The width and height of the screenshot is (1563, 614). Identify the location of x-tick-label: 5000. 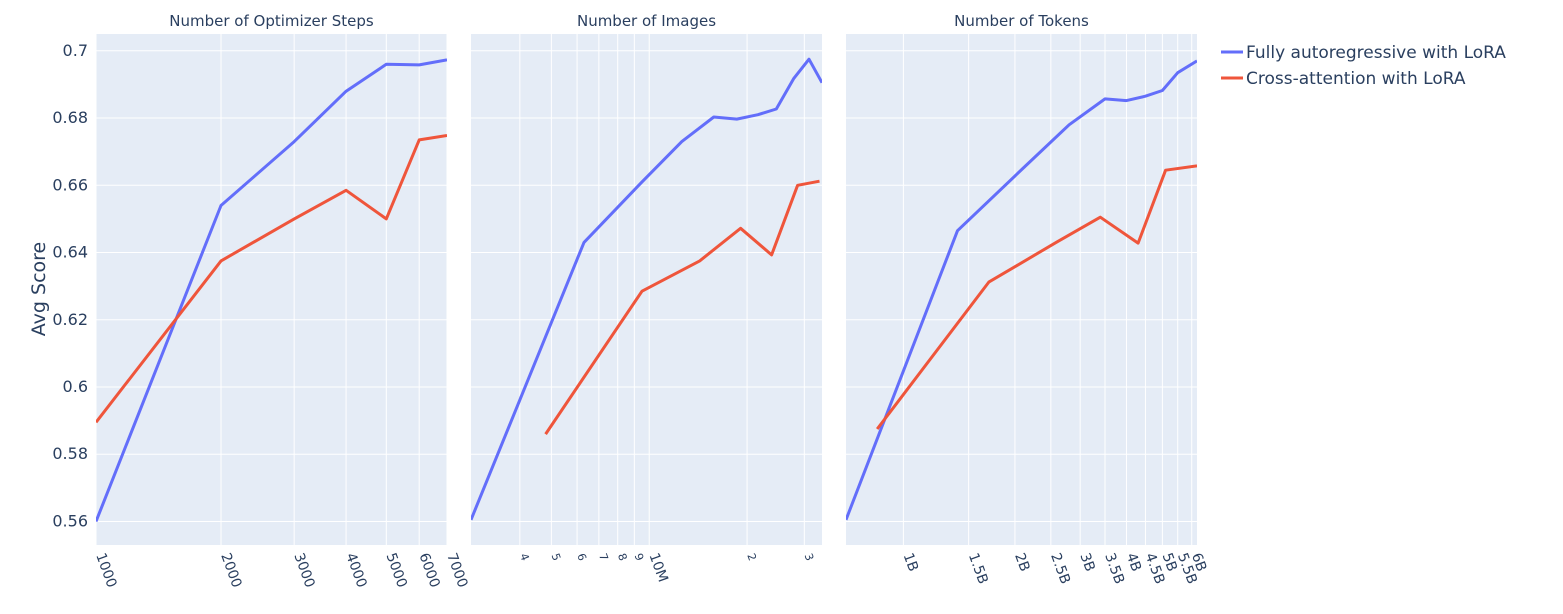
(396, 570).